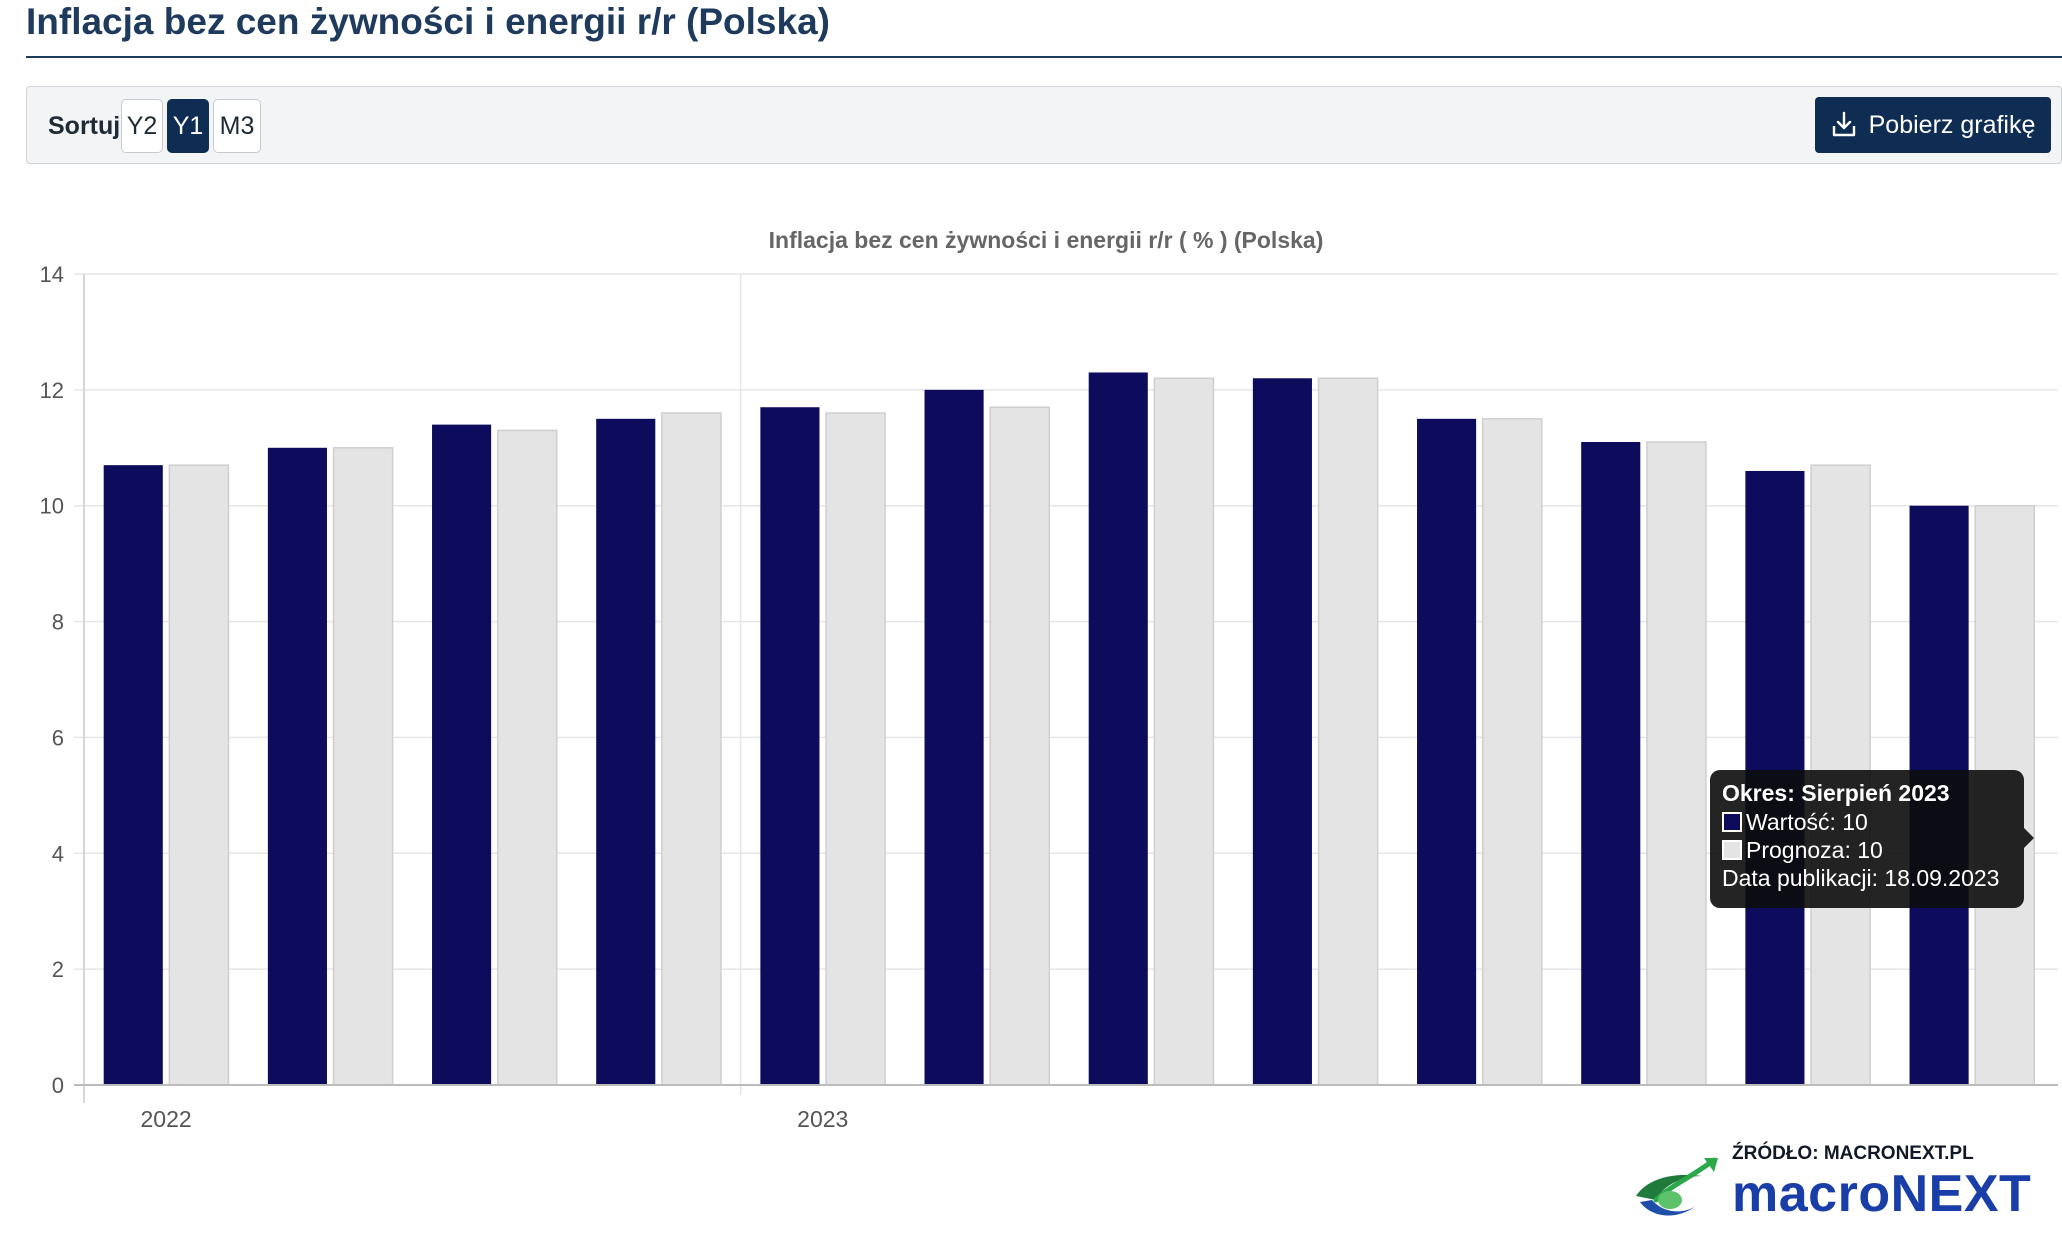 The height and width of the screenshot is (1254, 2062). What do you see at coordinates (52, 274) in the screenshot?
I see `y-tick-label: 14` at bounding box center [52, 274].